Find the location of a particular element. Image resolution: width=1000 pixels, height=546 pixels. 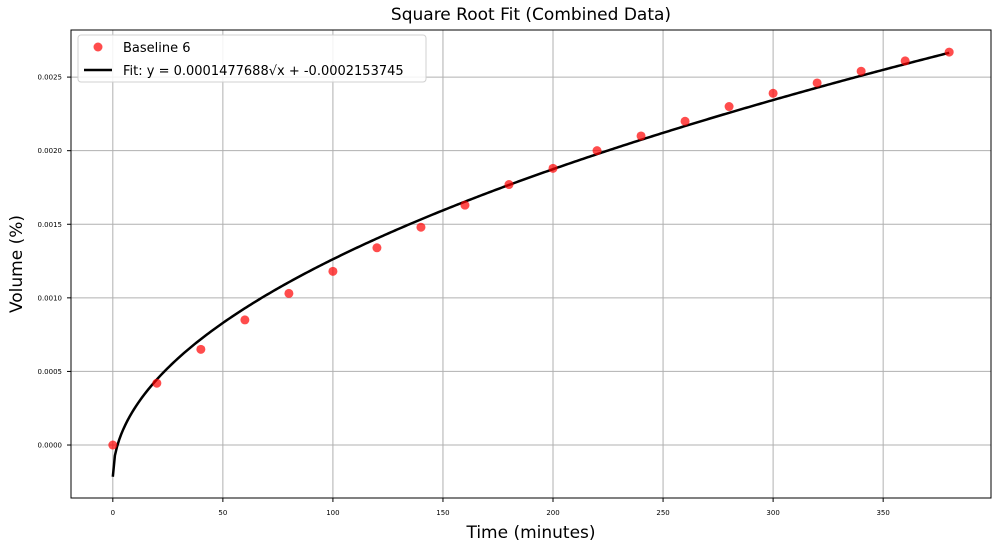

x-tick-label: 50 is located at coordinates (222, 513).